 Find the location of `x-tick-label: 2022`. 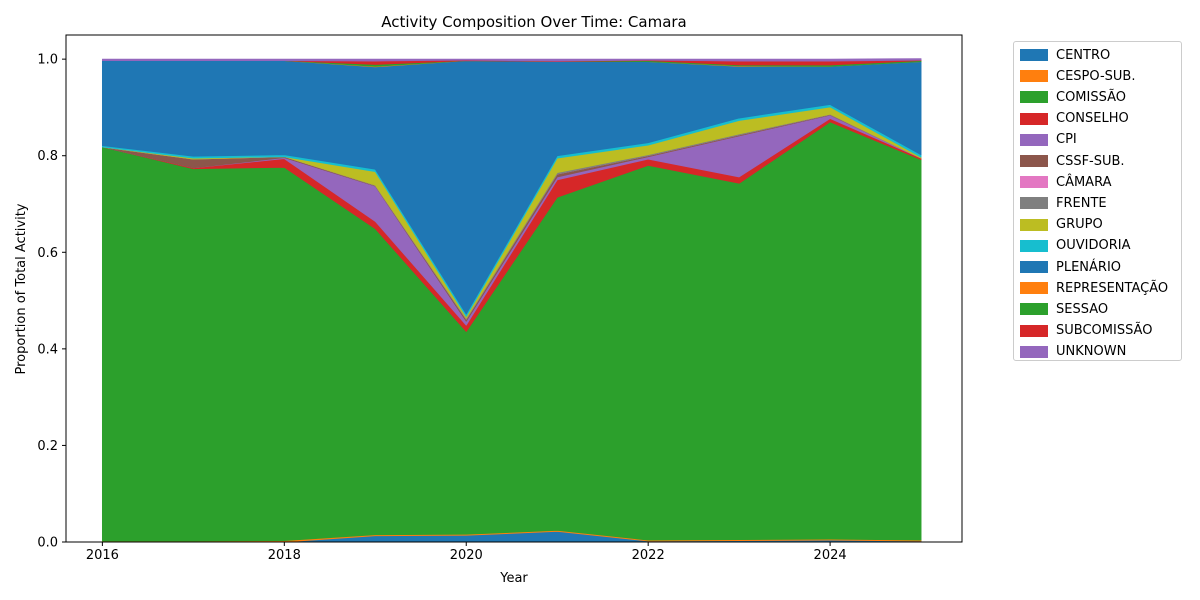

x-tick-label: 2022 is located at coordinates (648, 555).